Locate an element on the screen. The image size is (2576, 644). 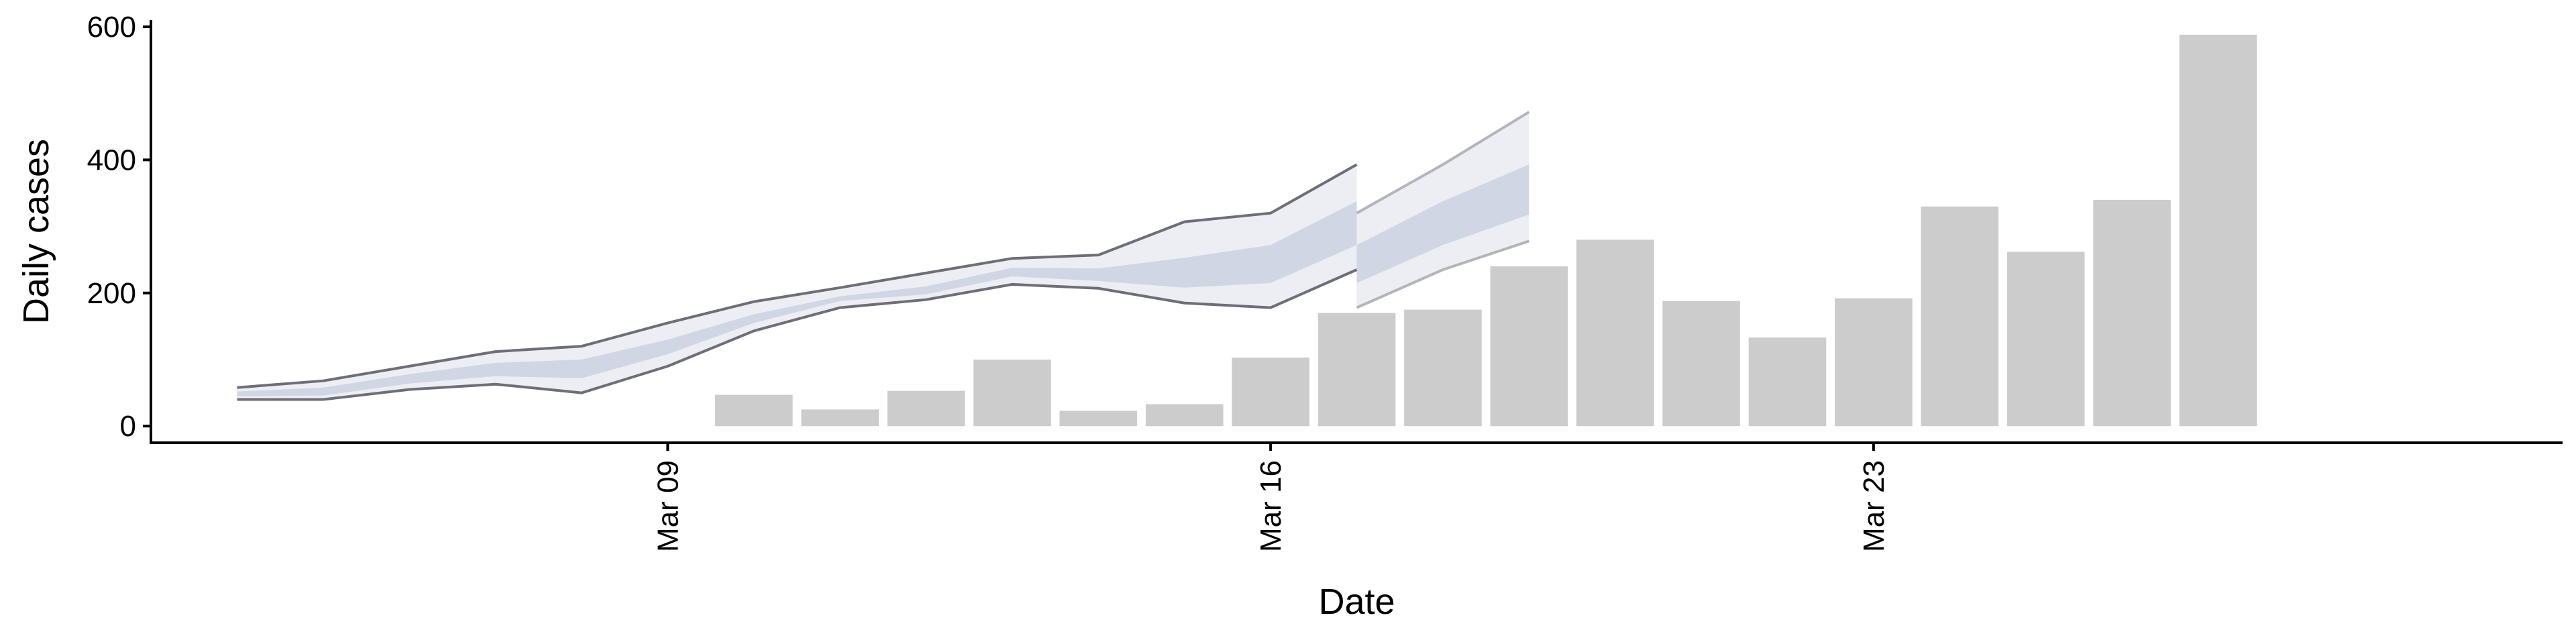
forecast-upper-line is located at coordinates (1443, 163).